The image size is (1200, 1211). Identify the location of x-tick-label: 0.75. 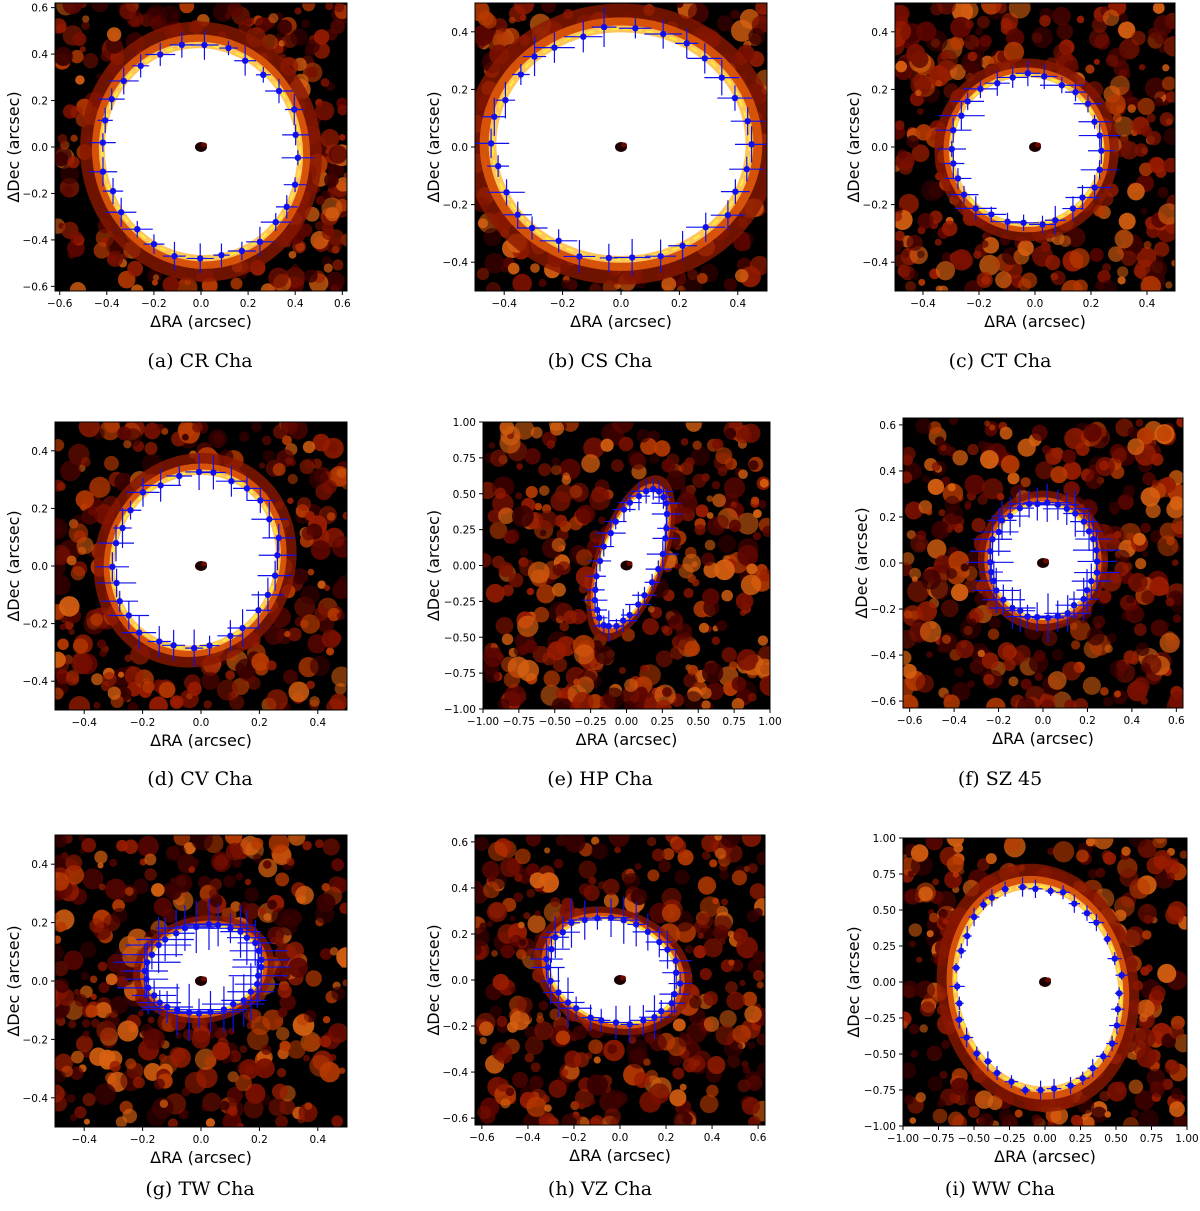
(1151, 1139).